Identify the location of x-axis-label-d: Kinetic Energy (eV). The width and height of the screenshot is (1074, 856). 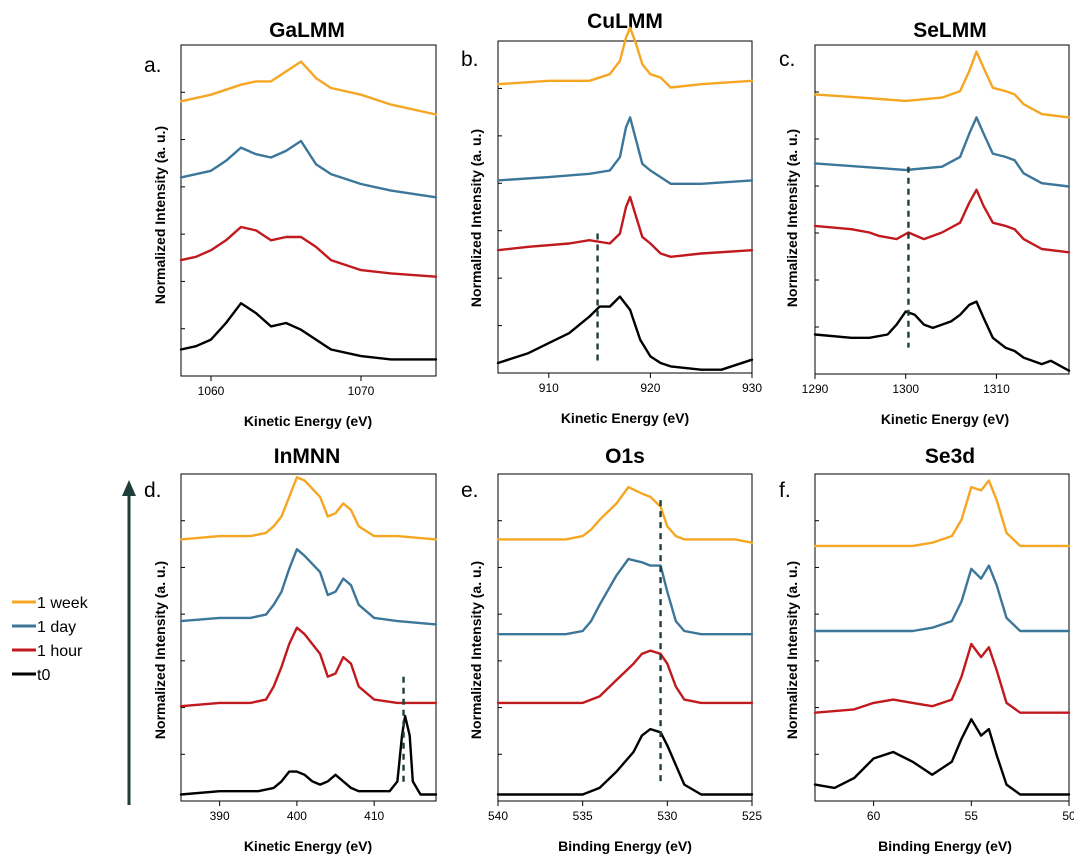
(308, 846).